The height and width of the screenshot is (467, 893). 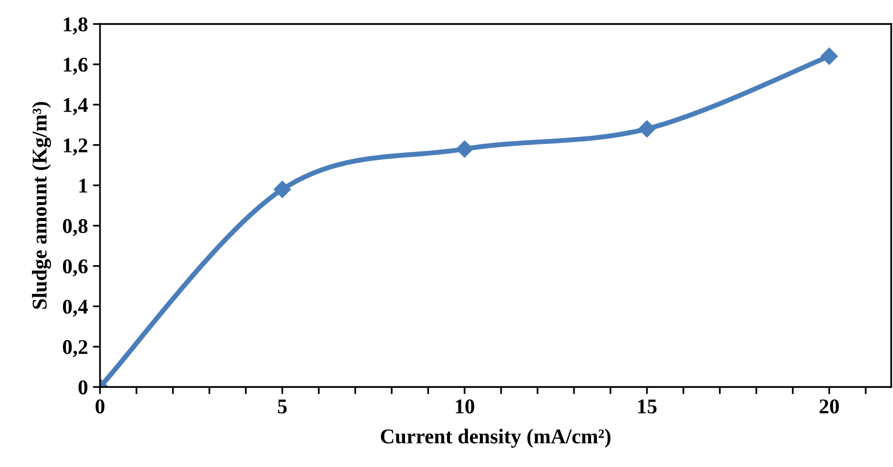 What do you see at coordinates (465, 406) in the screenshot?
I see `x-tick-label: 10` at bounding box center [465, 406].